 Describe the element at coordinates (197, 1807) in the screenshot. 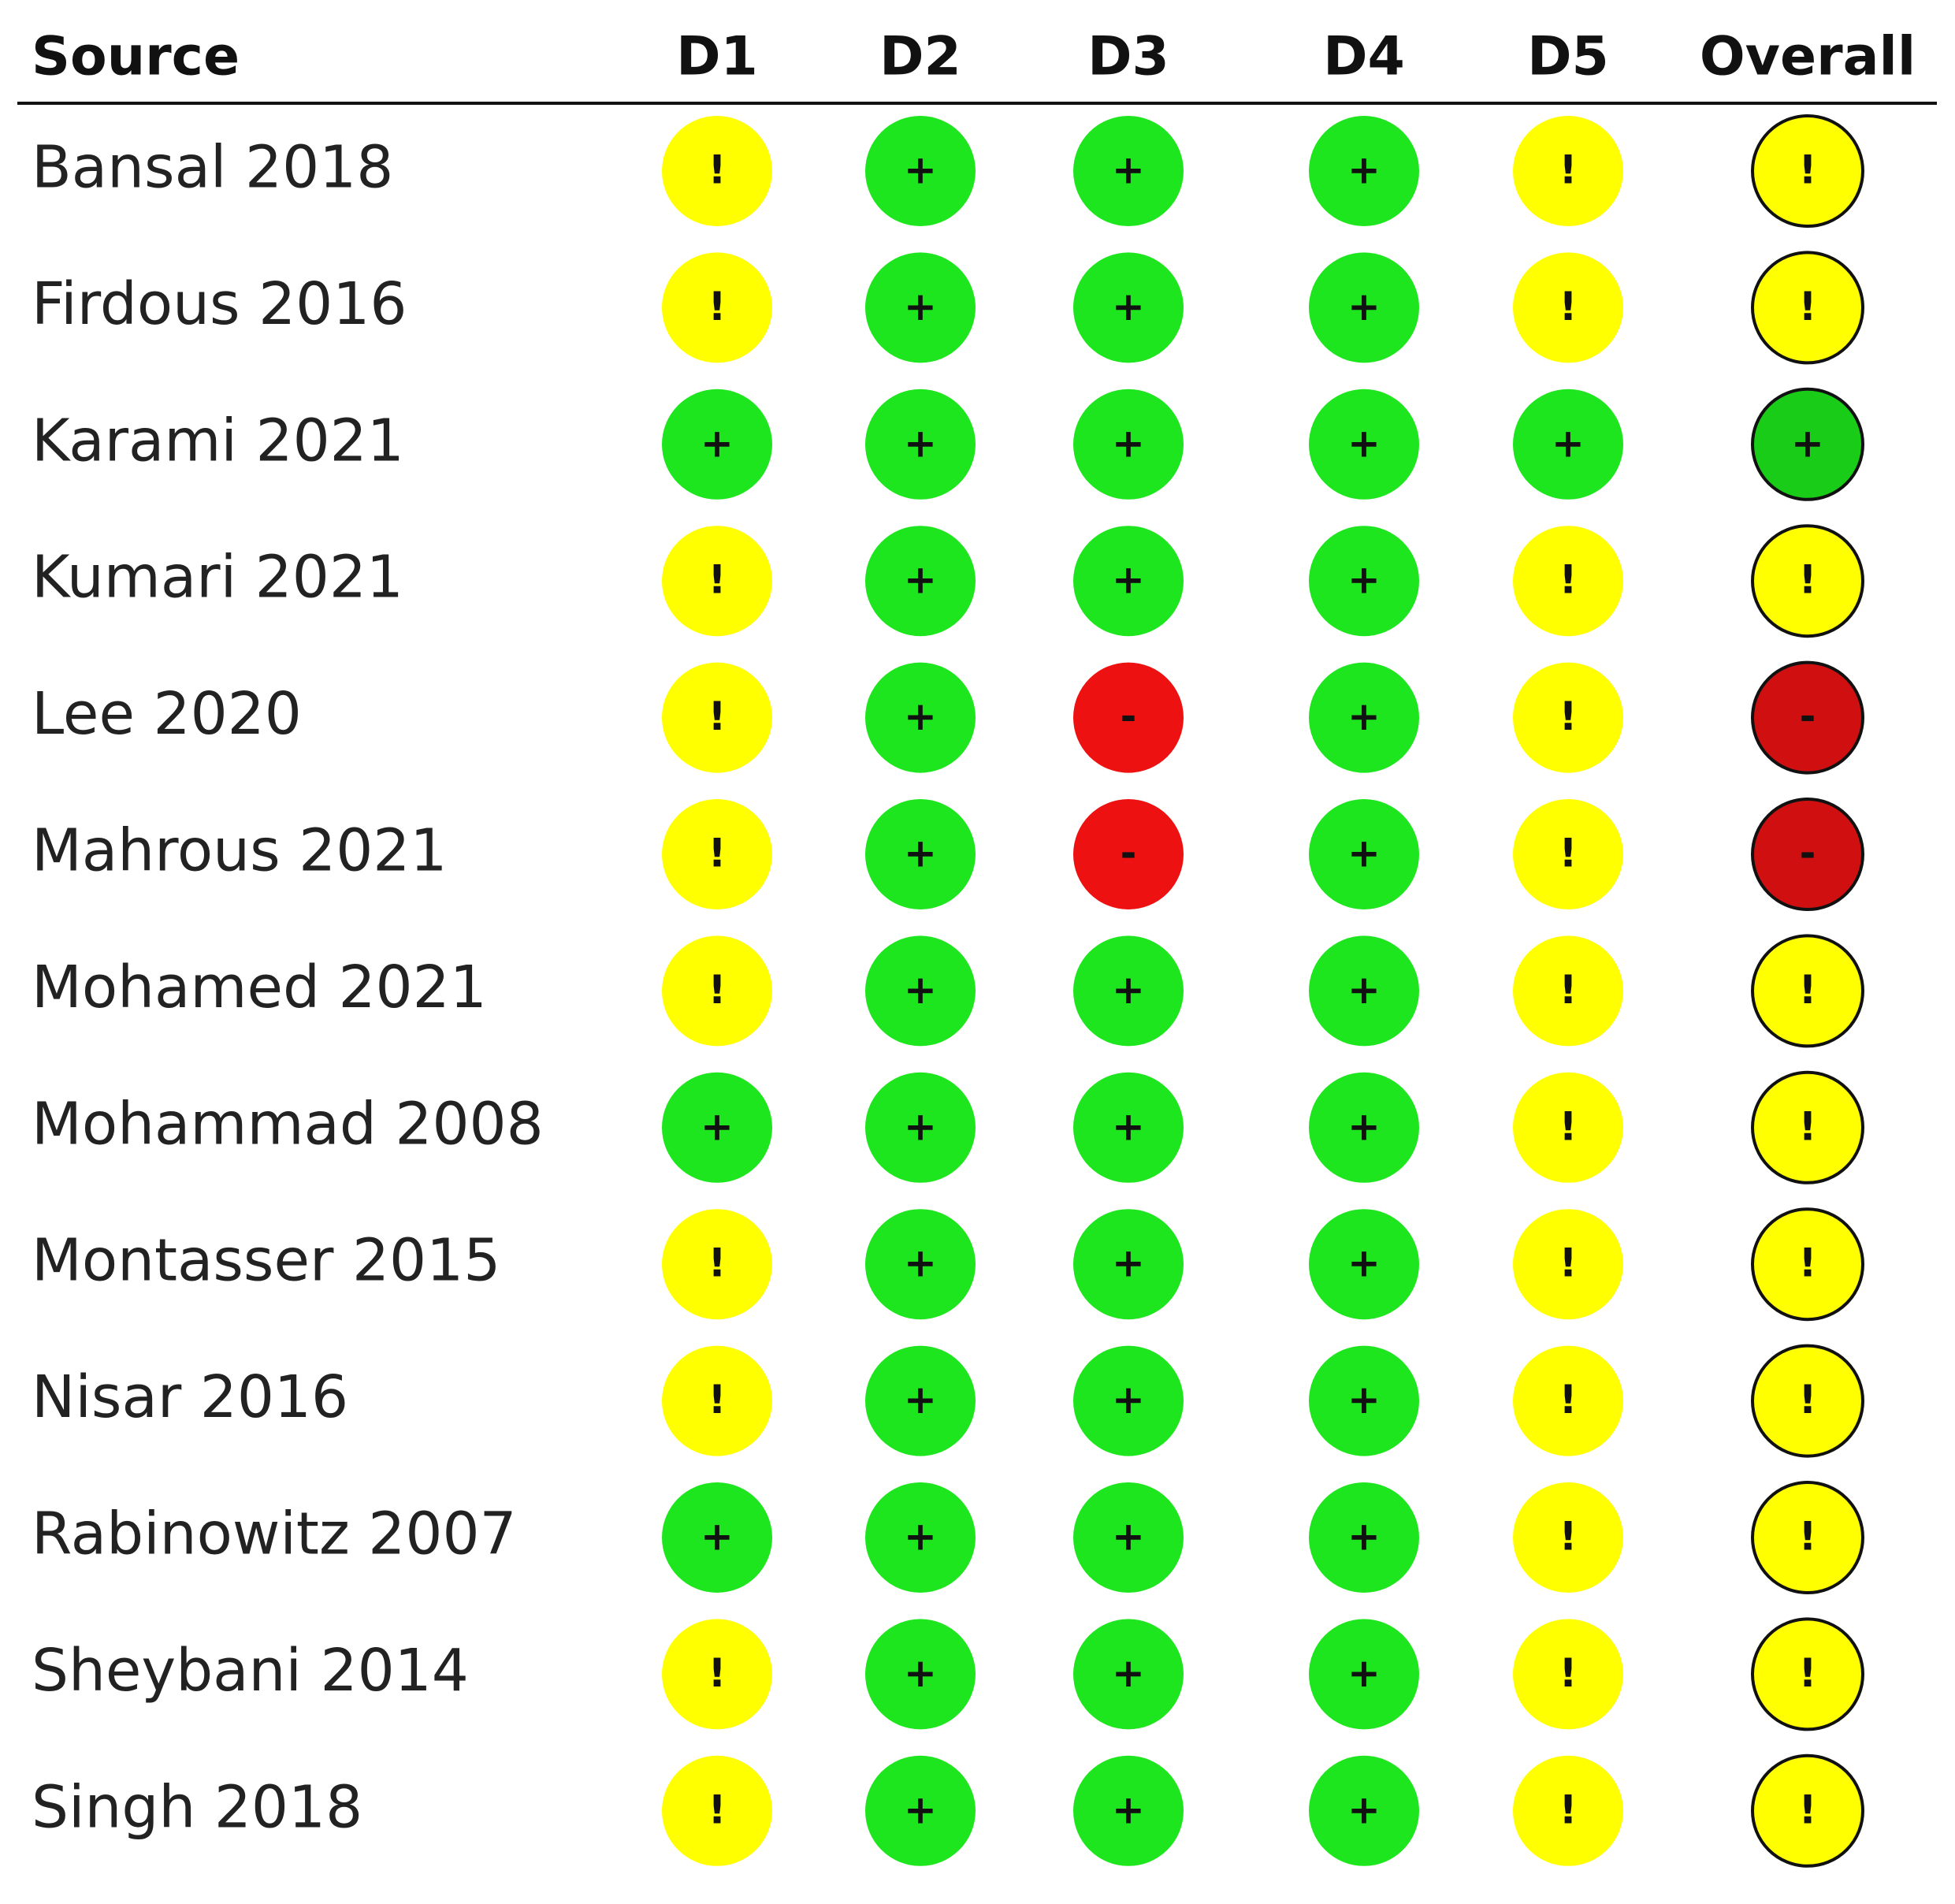

I see `study-source: Singh 2018` at that location.